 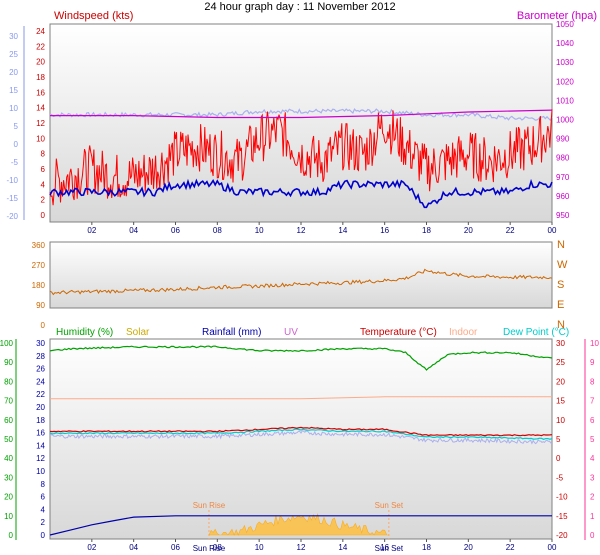 I want to click on rain-tick-label: 12, so click(x=40, y=458).